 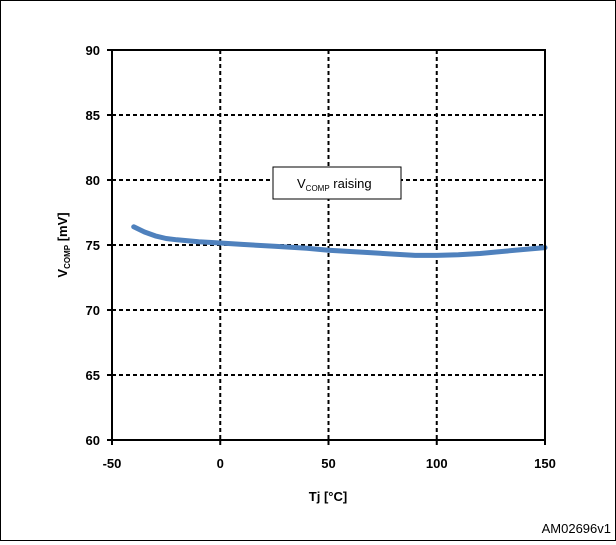 I want to click on y-tick-label: 65, so click(x=93, y=375).